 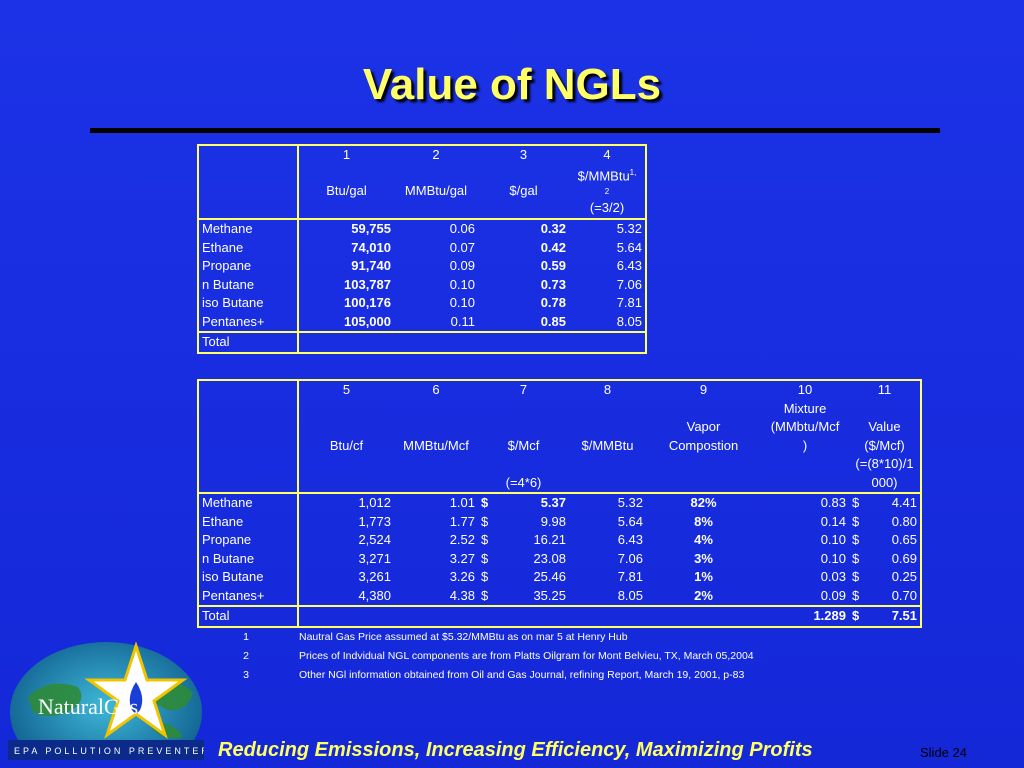 I want to click on table-row: n Butane 3,271 3.27 $23.08 7.06 3% 0.10 $0.69, so click(x=559, y=559).